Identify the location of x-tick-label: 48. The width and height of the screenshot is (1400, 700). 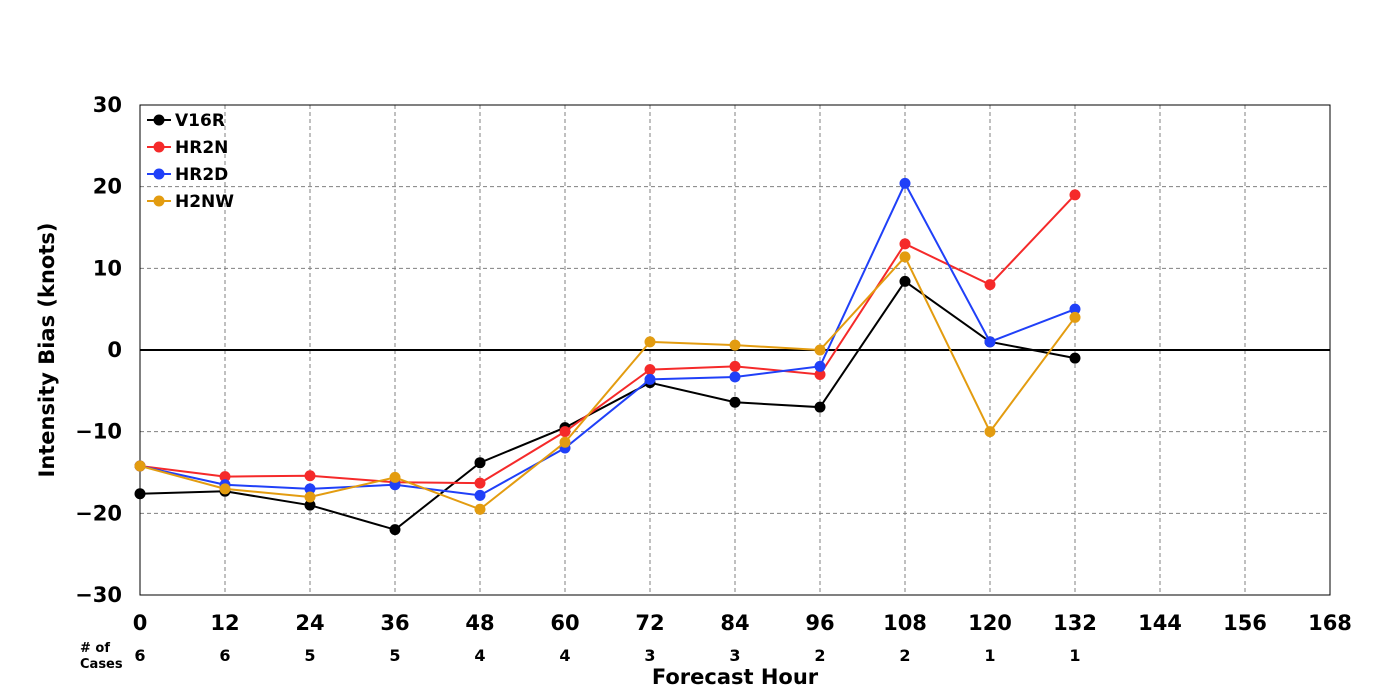
(479, 623).